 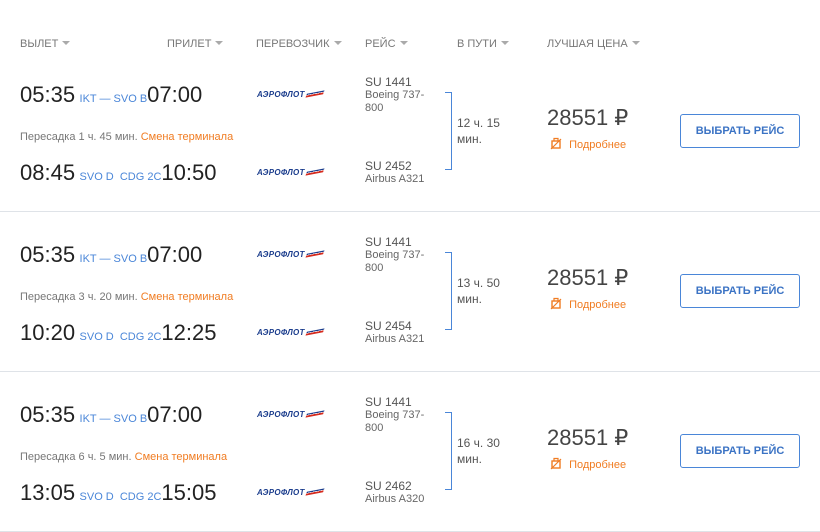 I want to click on aircraft: Airbus A320, so click(x=395, y=499).